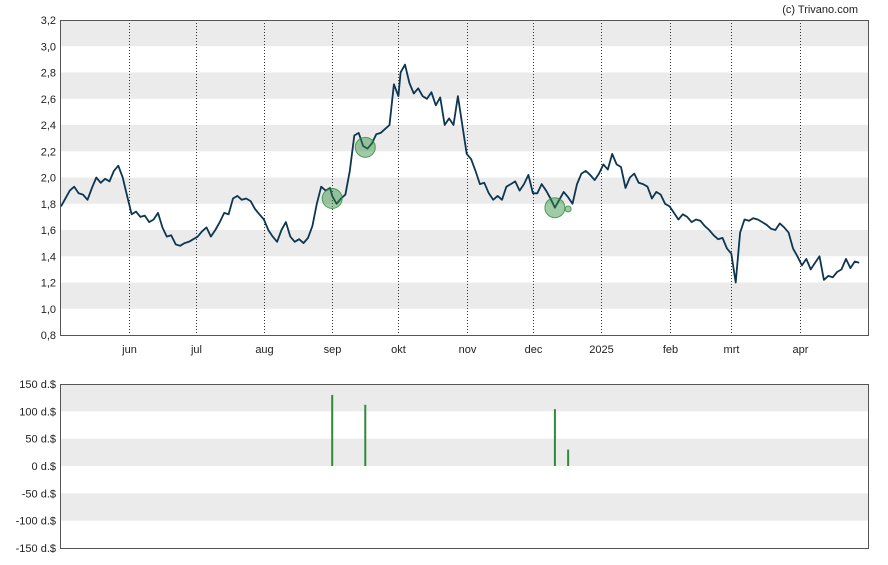  I want to click on y-tick-label: 3,0, so click(48, 47).